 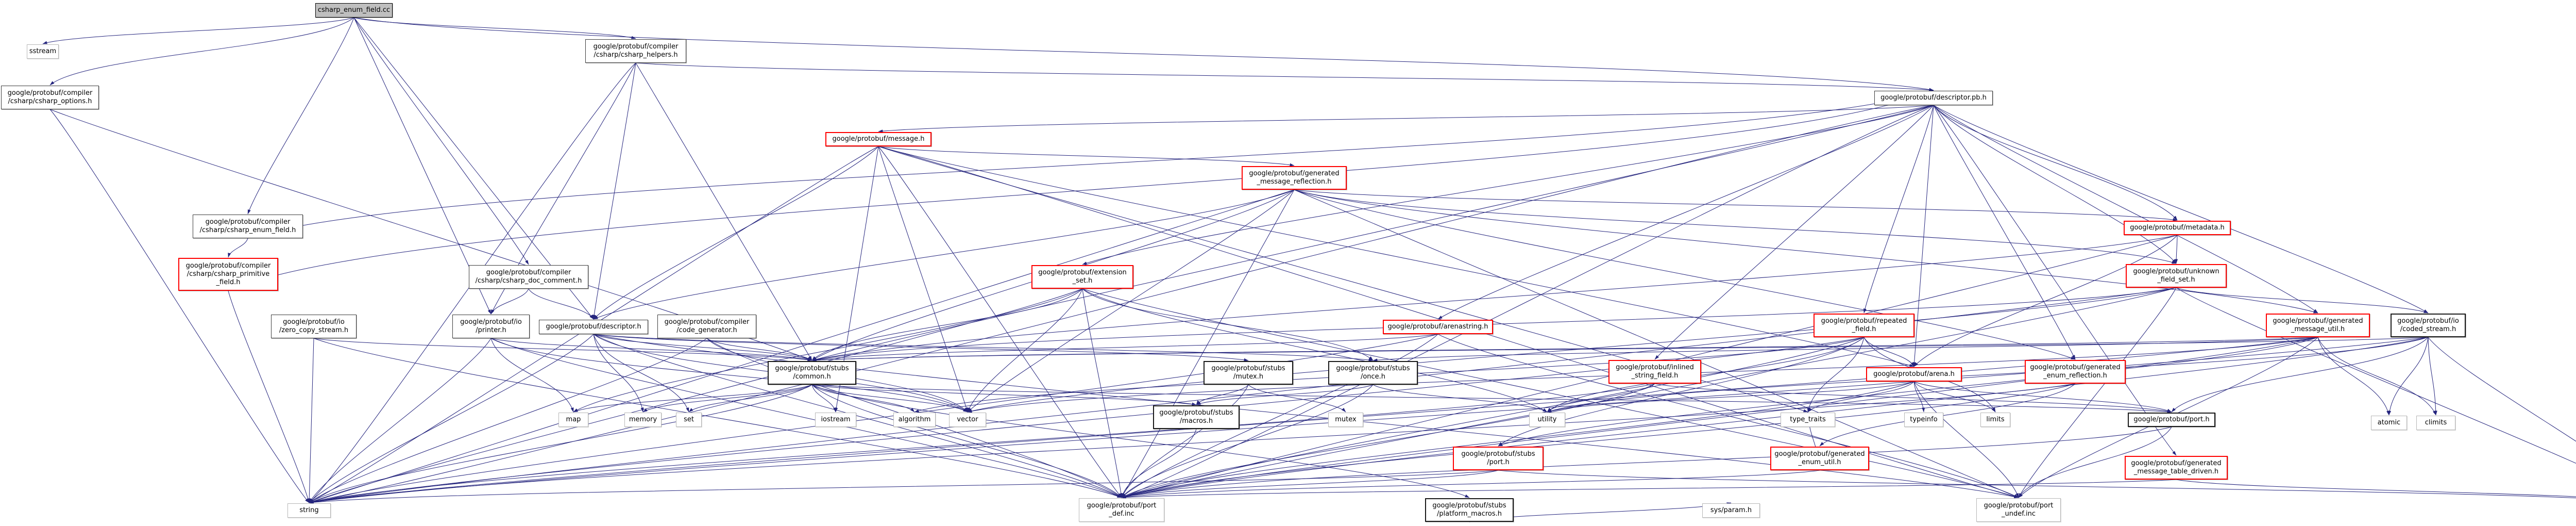 I want to click on include-edge-descriptor_h-string, so click(x=452, y=419).